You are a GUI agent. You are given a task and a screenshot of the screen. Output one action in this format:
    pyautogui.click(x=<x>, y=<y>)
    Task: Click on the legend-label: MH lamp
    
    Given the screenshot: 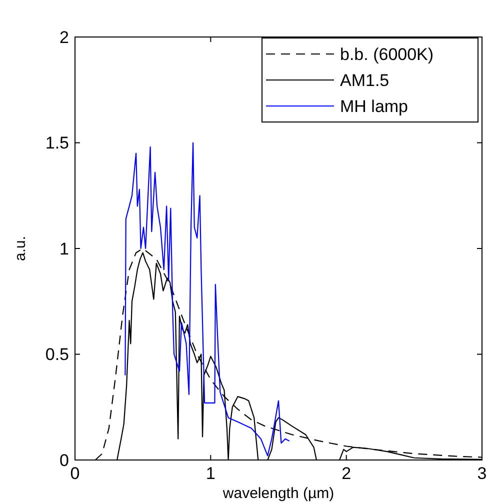 What is the action you would take?
    pyautogui.click(x=374, y=106)
    